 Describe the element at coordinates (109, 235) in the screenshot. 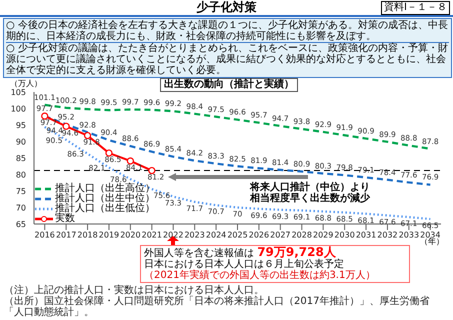

I see `x-tick-label: 2019` at that location.